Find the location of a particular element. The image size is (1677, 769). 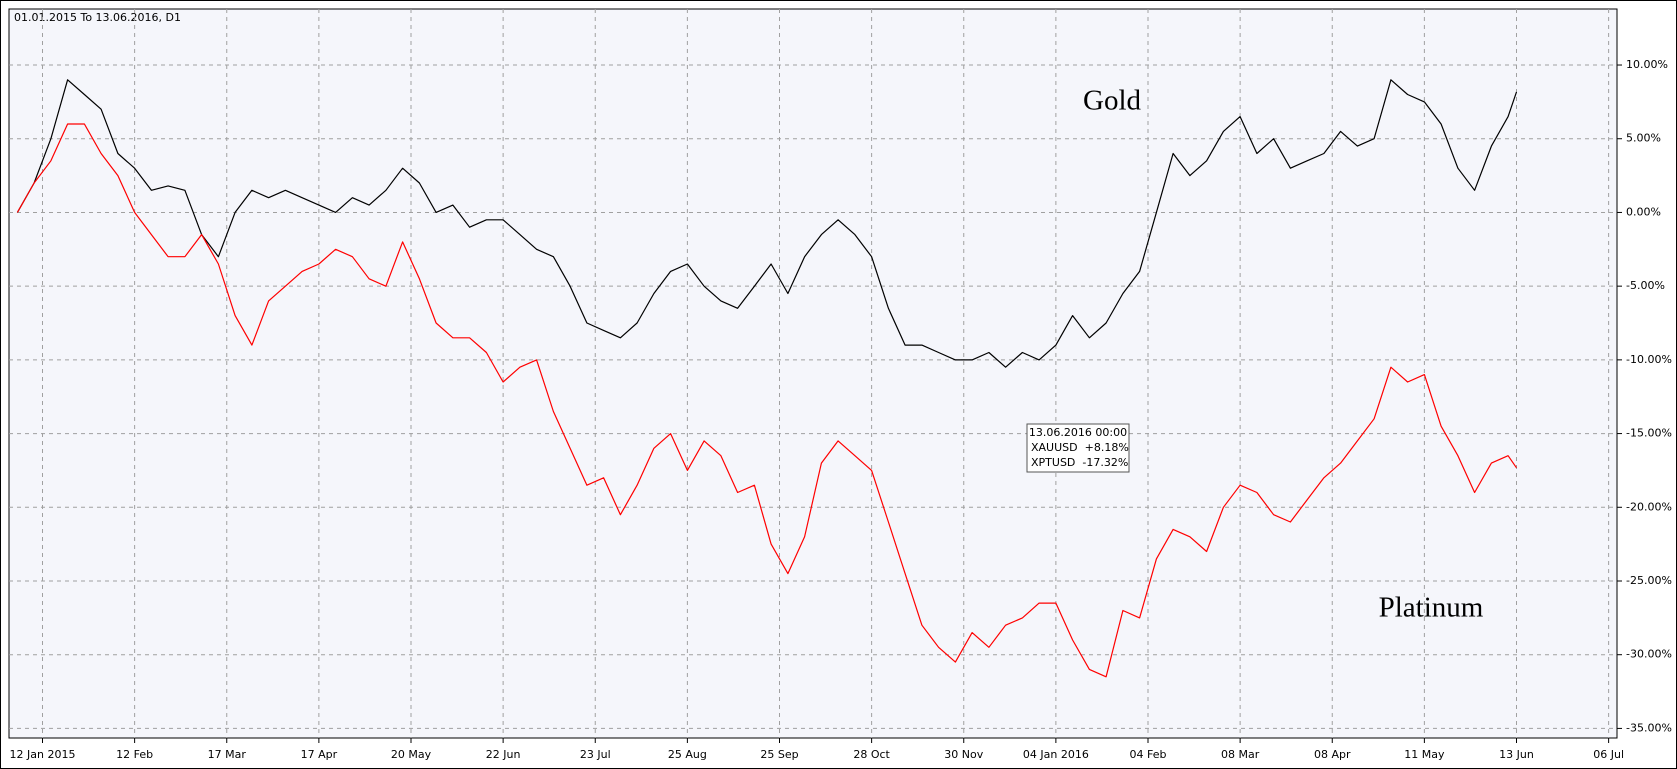

series-label: Platinum is located at coordinates (1431, 608).